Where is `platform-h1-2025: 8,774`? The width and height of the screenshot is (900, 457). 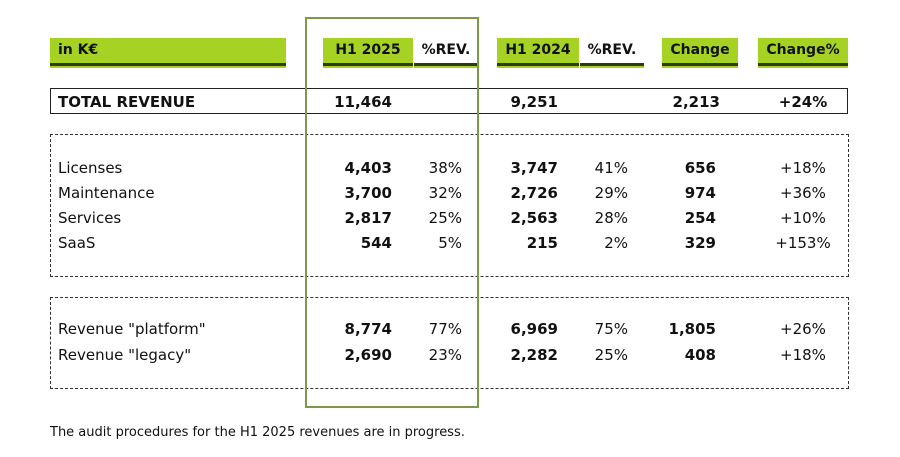 platform-h1-2025: 8,774 is located at coordinates (368, 329).